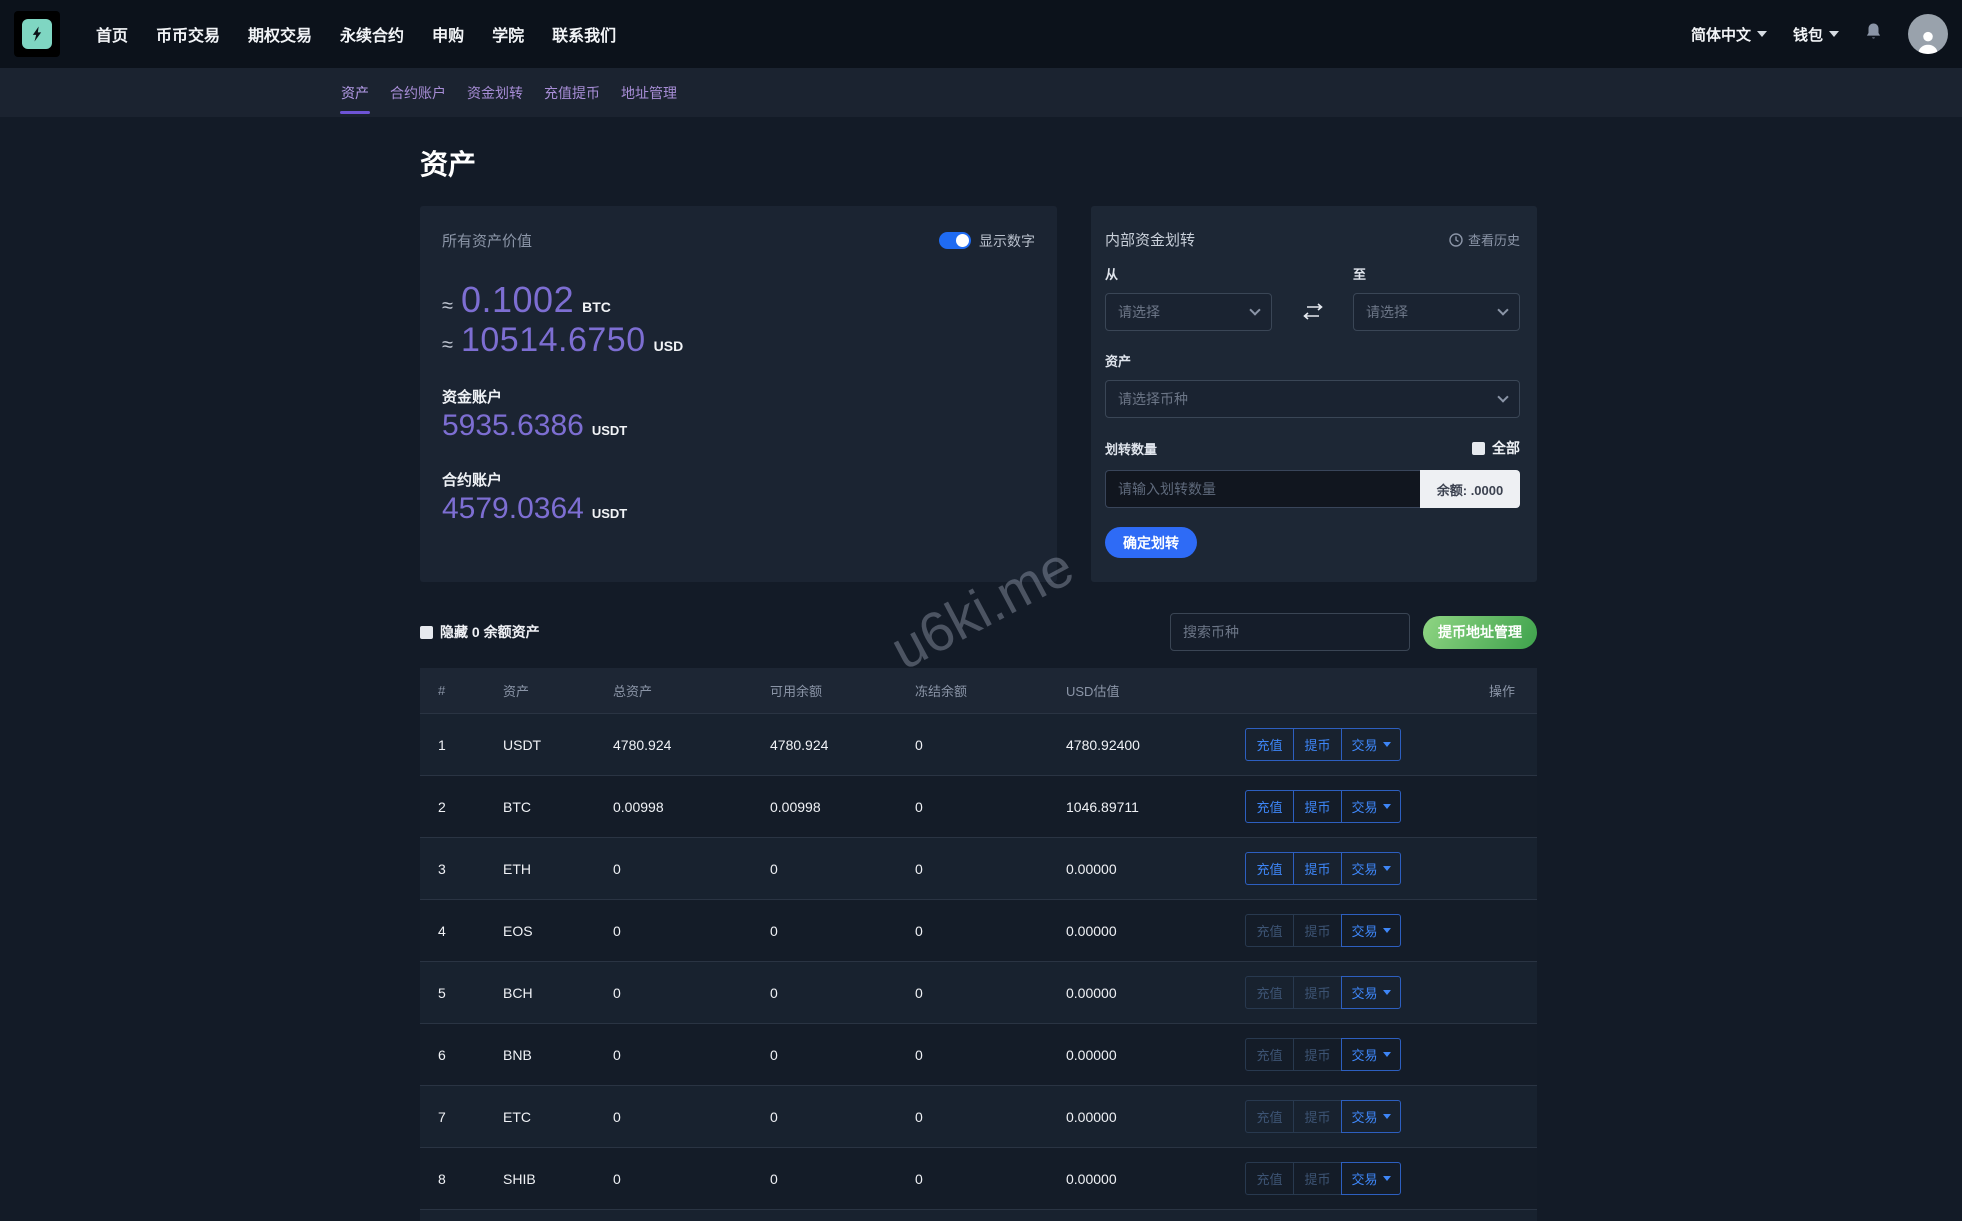 The height and width of the screenshot is (1221, 1962). Describe the element at coordinates (1816, 34) in the screenshot. I see `wallet-dropdown: 钱包` at that location.